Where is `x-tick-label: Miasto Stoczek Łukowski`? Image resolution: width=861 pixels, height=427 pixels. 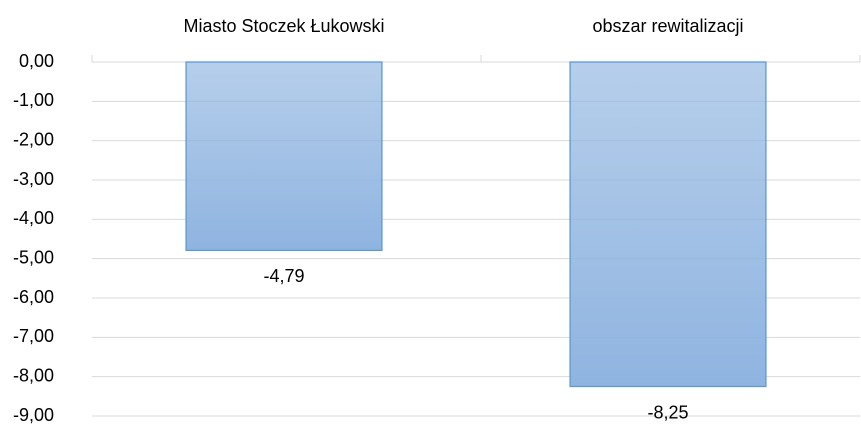 x-tick-label: Miasto Stoczek Łukowski is located at coordinates (283, 26).